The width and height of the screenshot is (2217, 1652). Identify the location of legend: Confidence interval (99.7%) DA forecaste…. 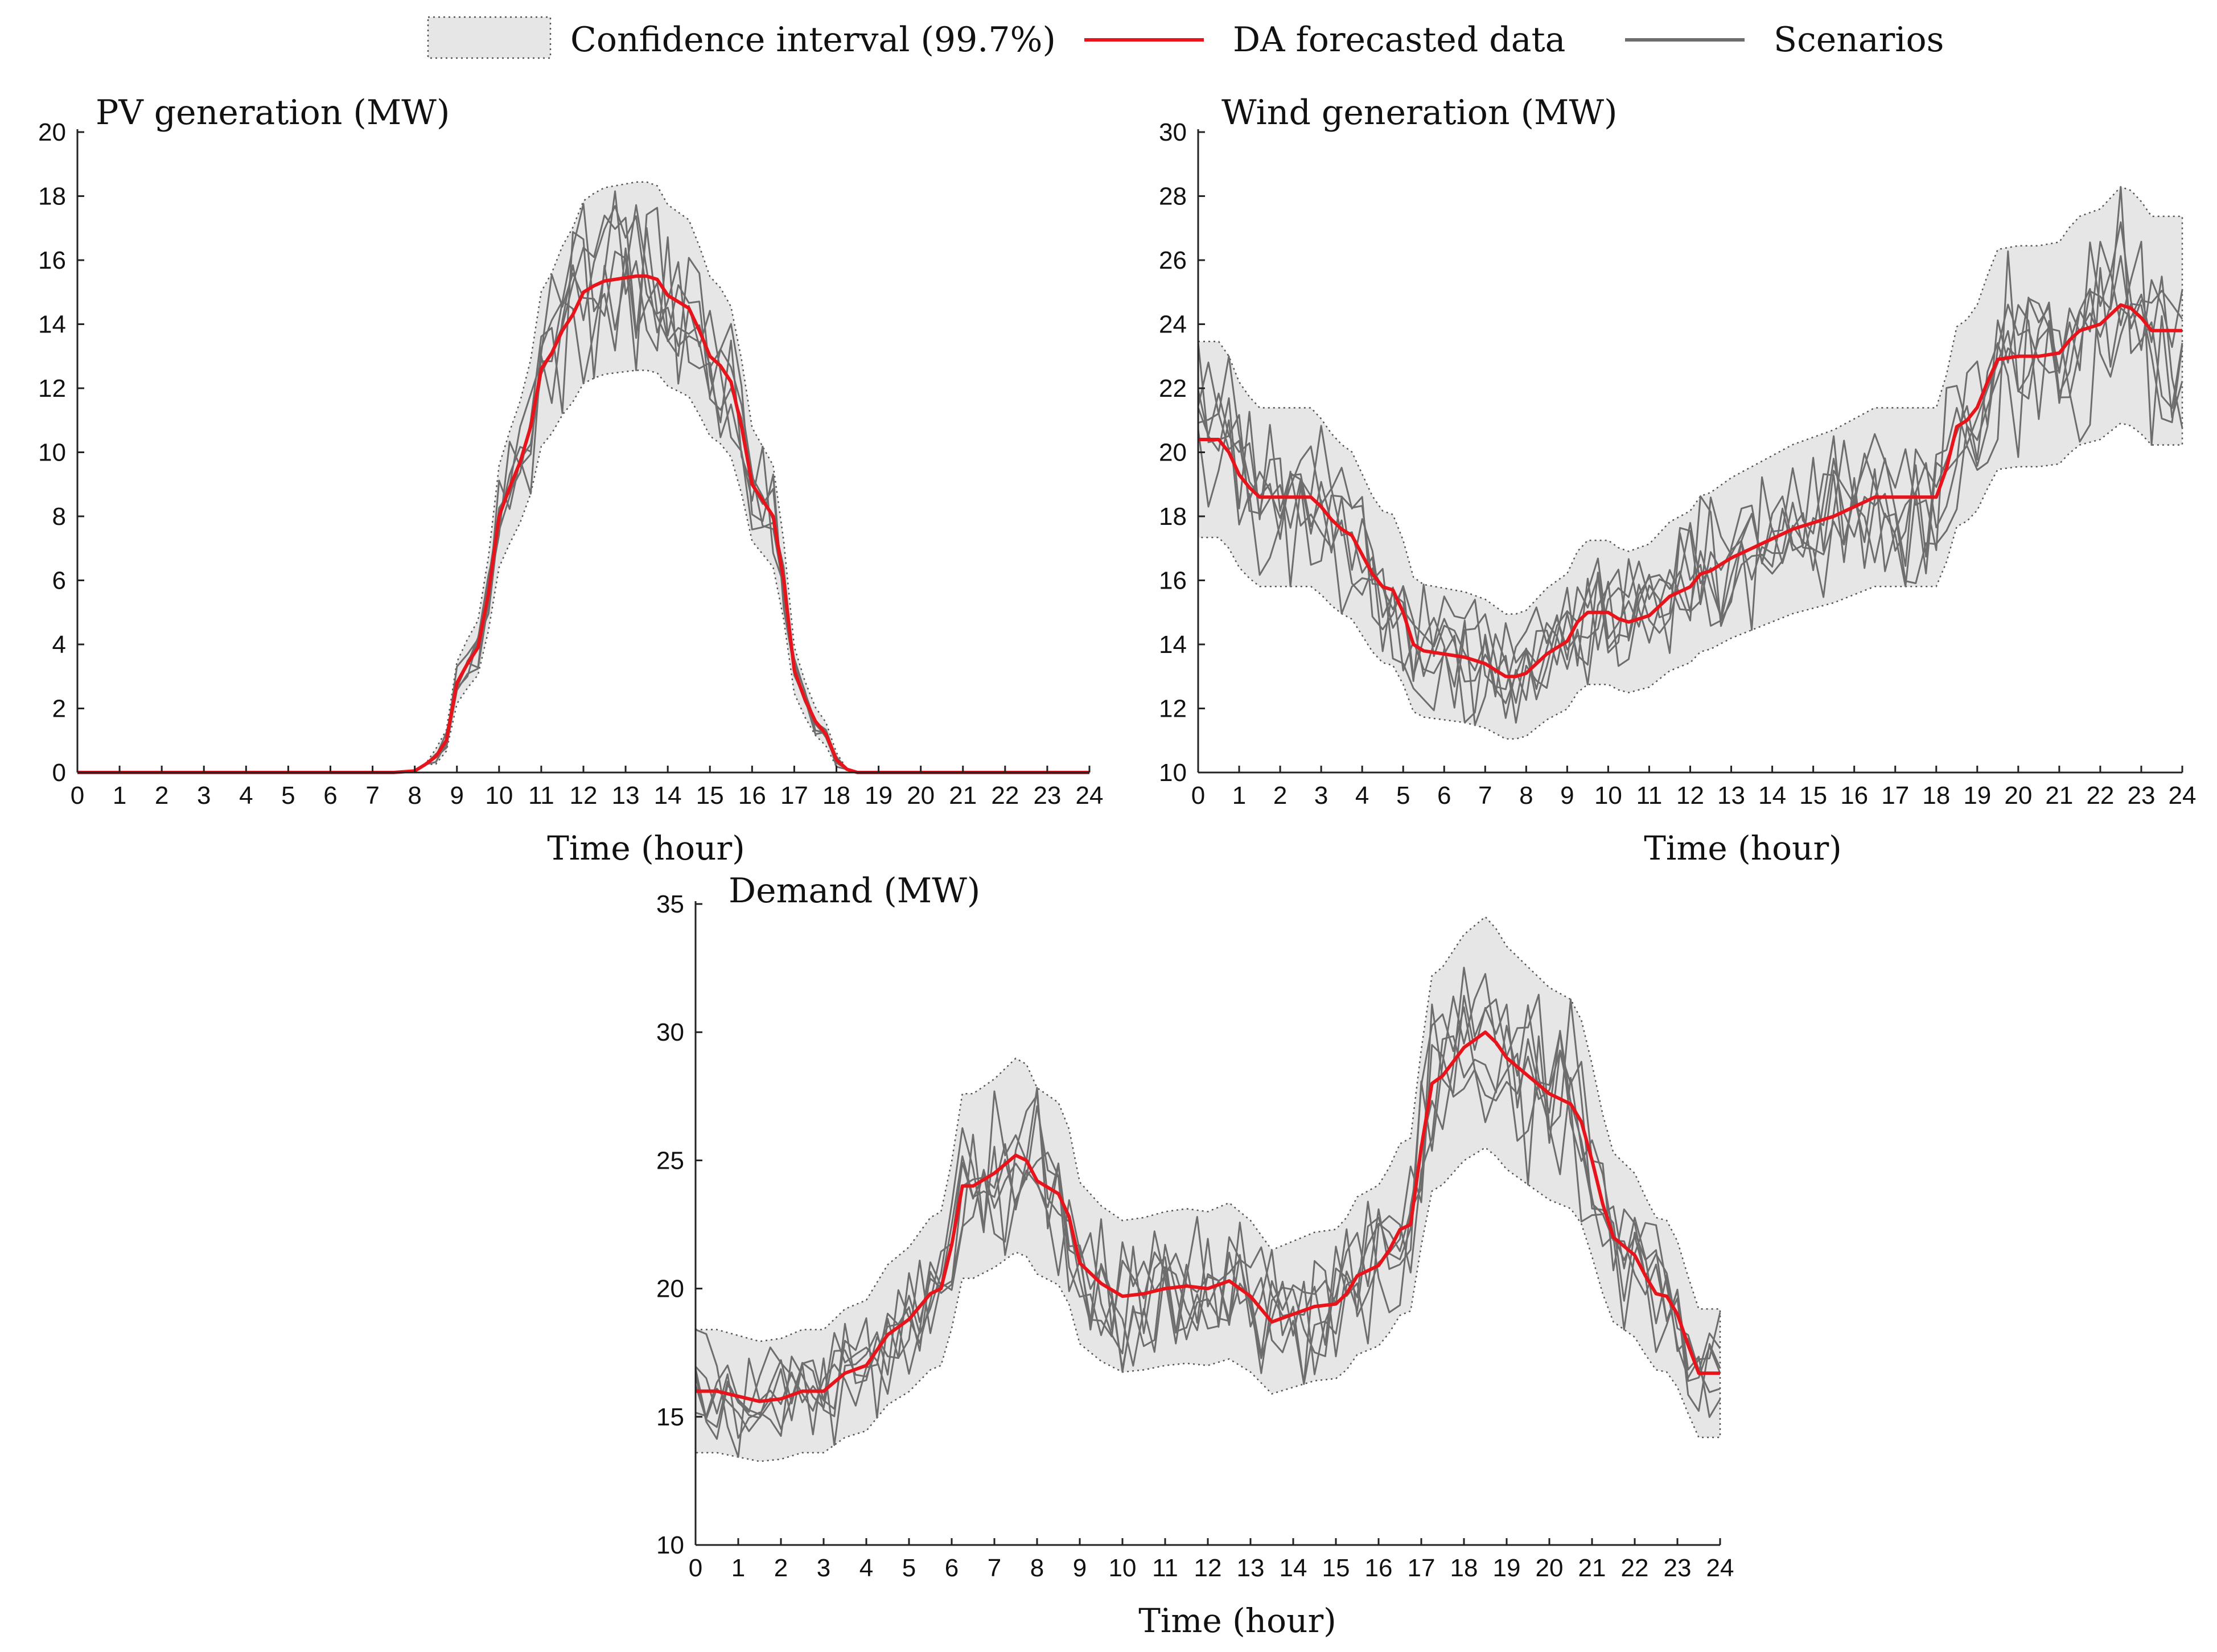
(1185, 38).